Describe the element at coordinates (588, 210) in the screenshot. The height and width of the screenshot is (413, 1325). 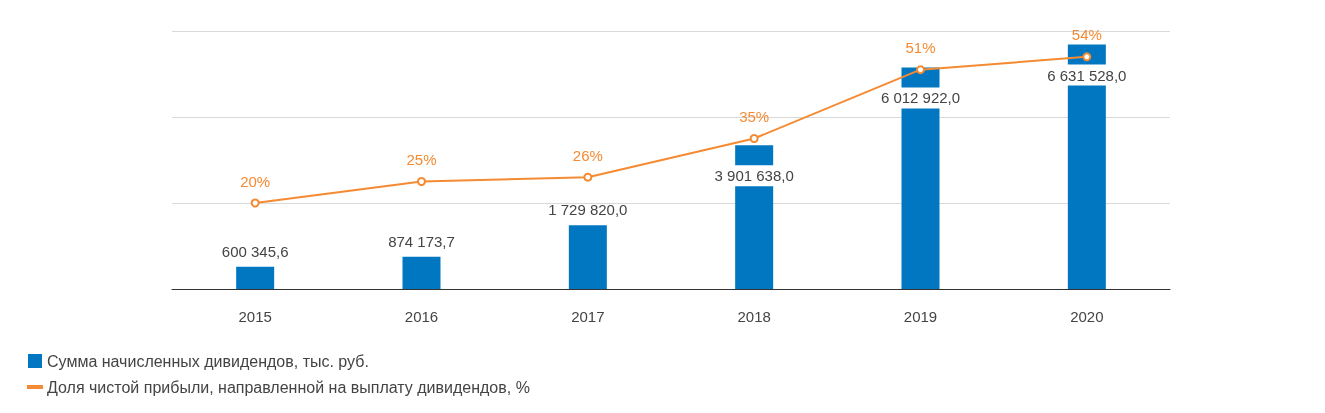
I see `data-label: 1 729 820,0` at that location.